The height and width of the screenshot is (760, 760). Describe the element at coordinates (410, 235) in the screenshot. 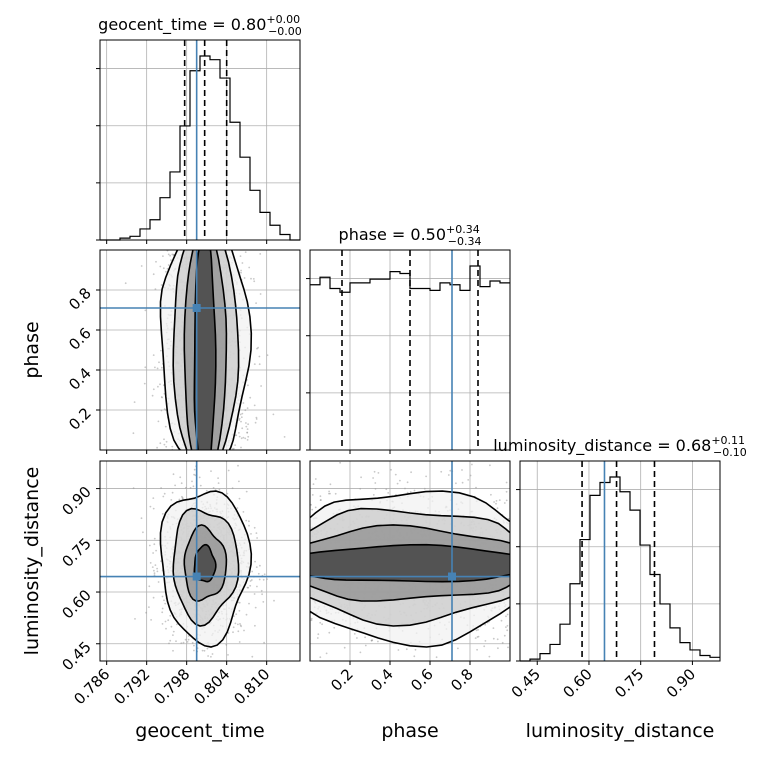

I see `panel-title-phase: phase = 0.50+0.34 −0.34` at that location.